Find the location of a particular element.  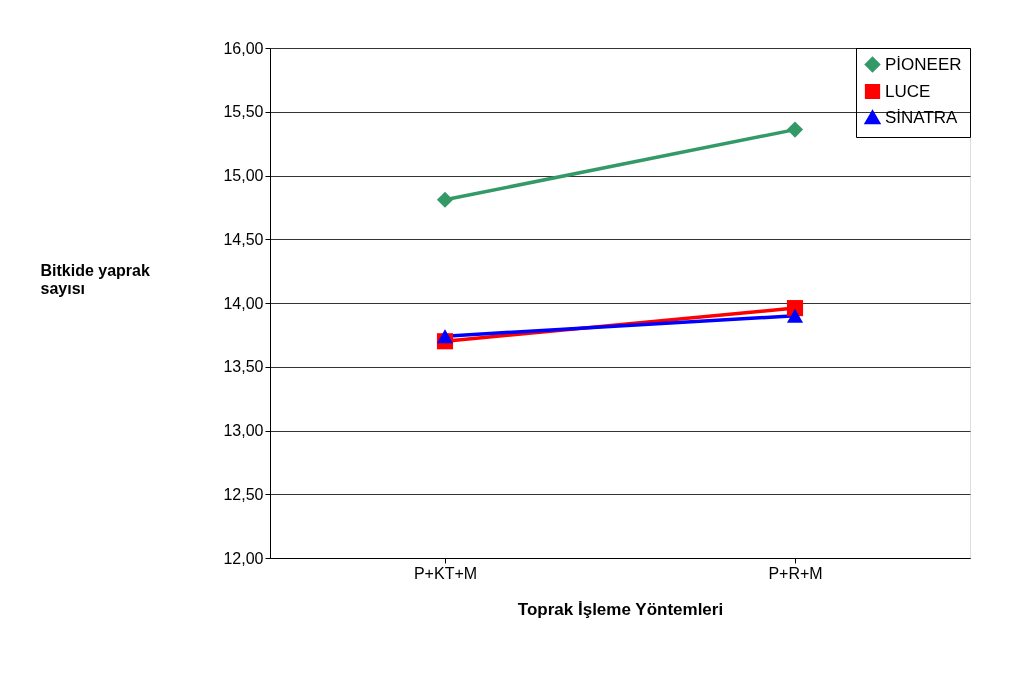

y-axis-title: Bitkide yaprak sayısı is located at coordinates (95, 279).